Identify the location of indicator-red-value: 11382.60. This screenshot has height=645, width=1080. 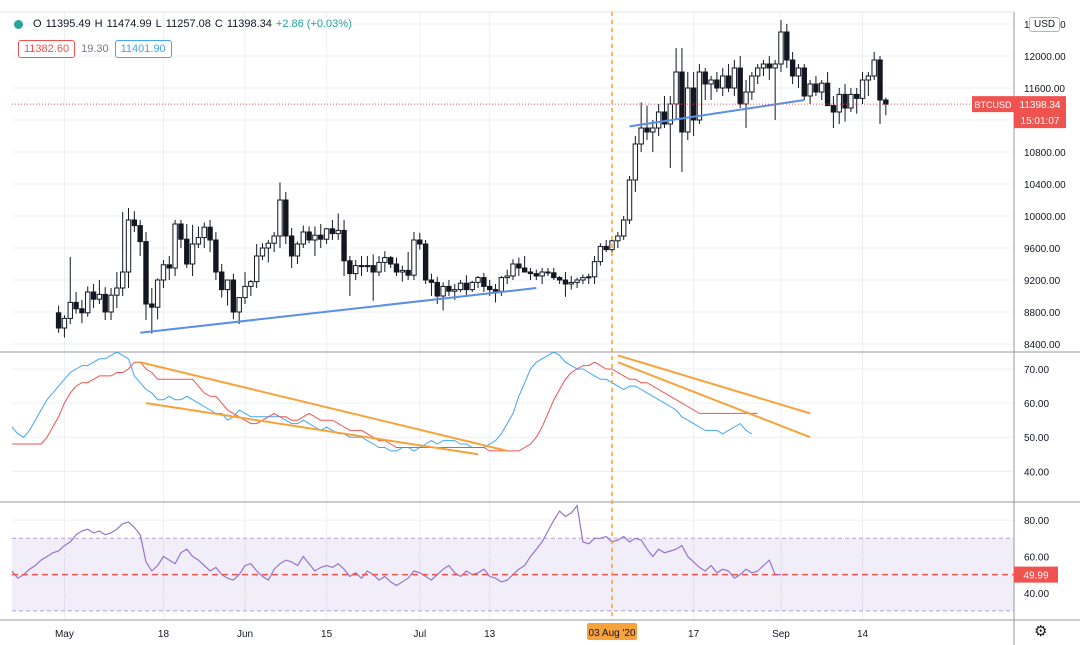
(47, 49).